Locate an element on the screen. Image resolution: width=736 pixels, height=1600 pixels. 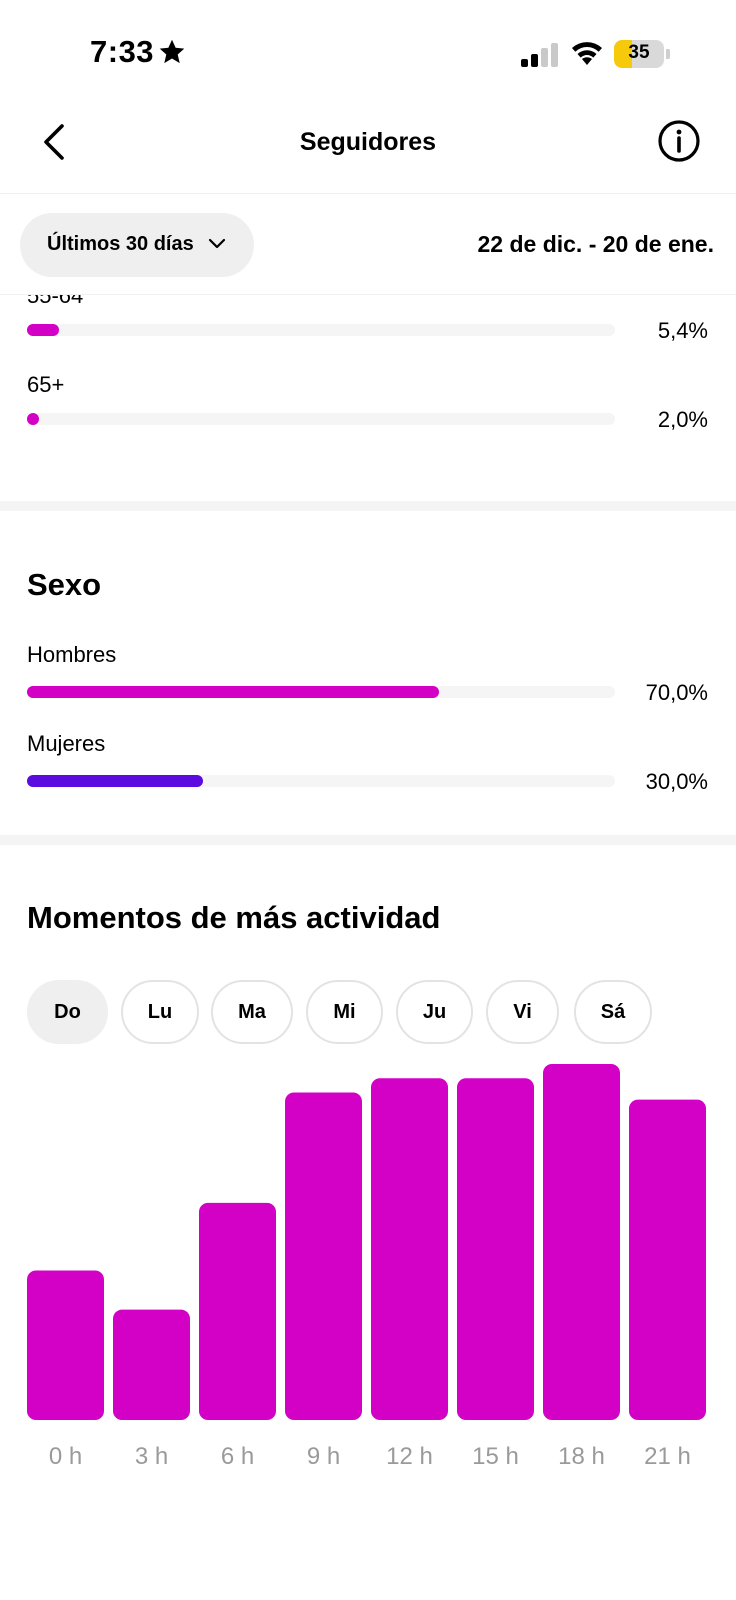
activity-tick-label: 18 h is located at coordinates (581, 1456).